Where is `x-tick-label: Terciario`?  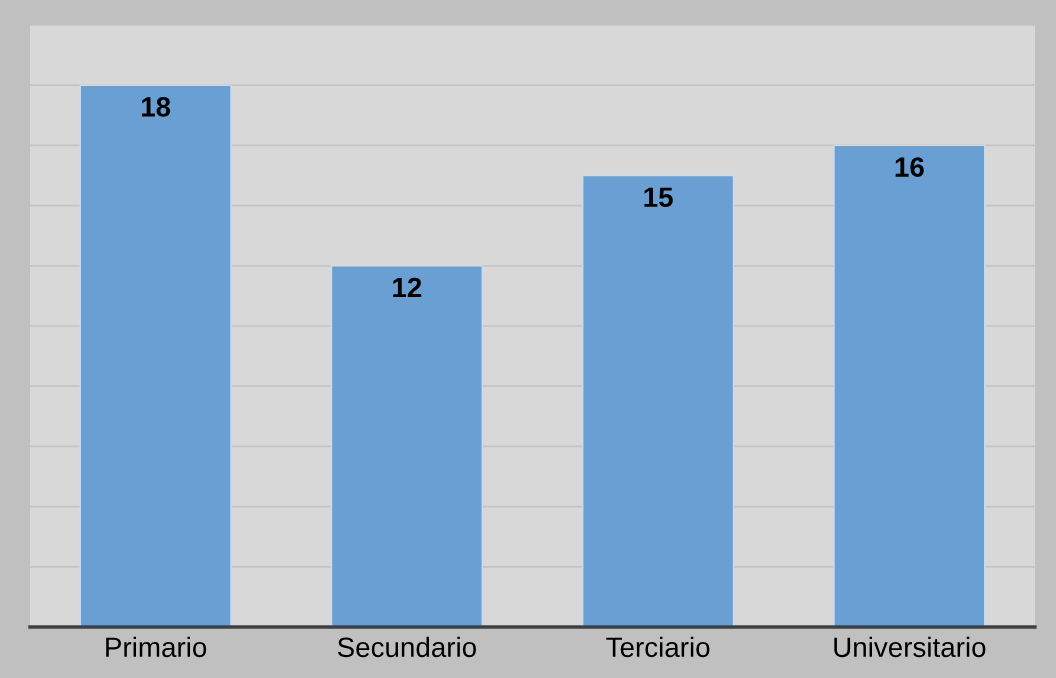
x-tick-label: Terciario is located at coordinates (658, 647).